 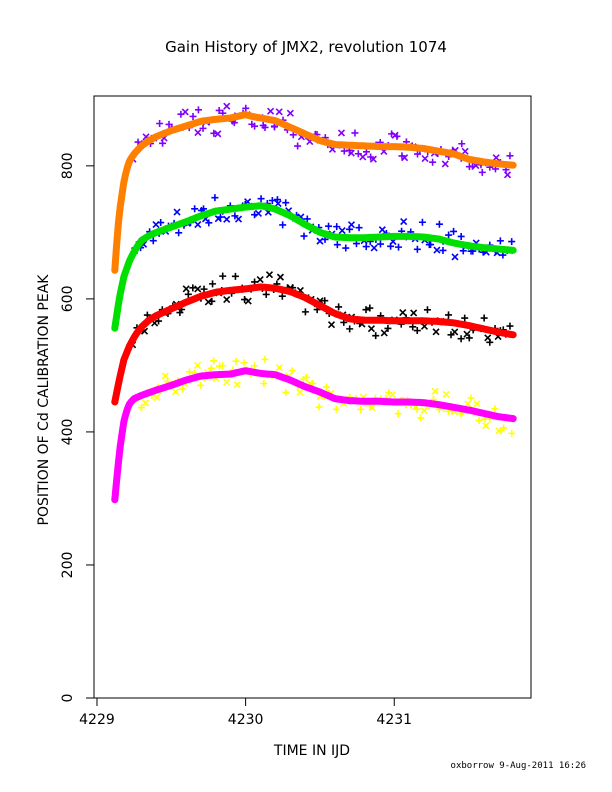 What do you see at coordinates (68, 299) in the screenshot?
I see `y-tick-label: 600` at bounding box center [68, 299].